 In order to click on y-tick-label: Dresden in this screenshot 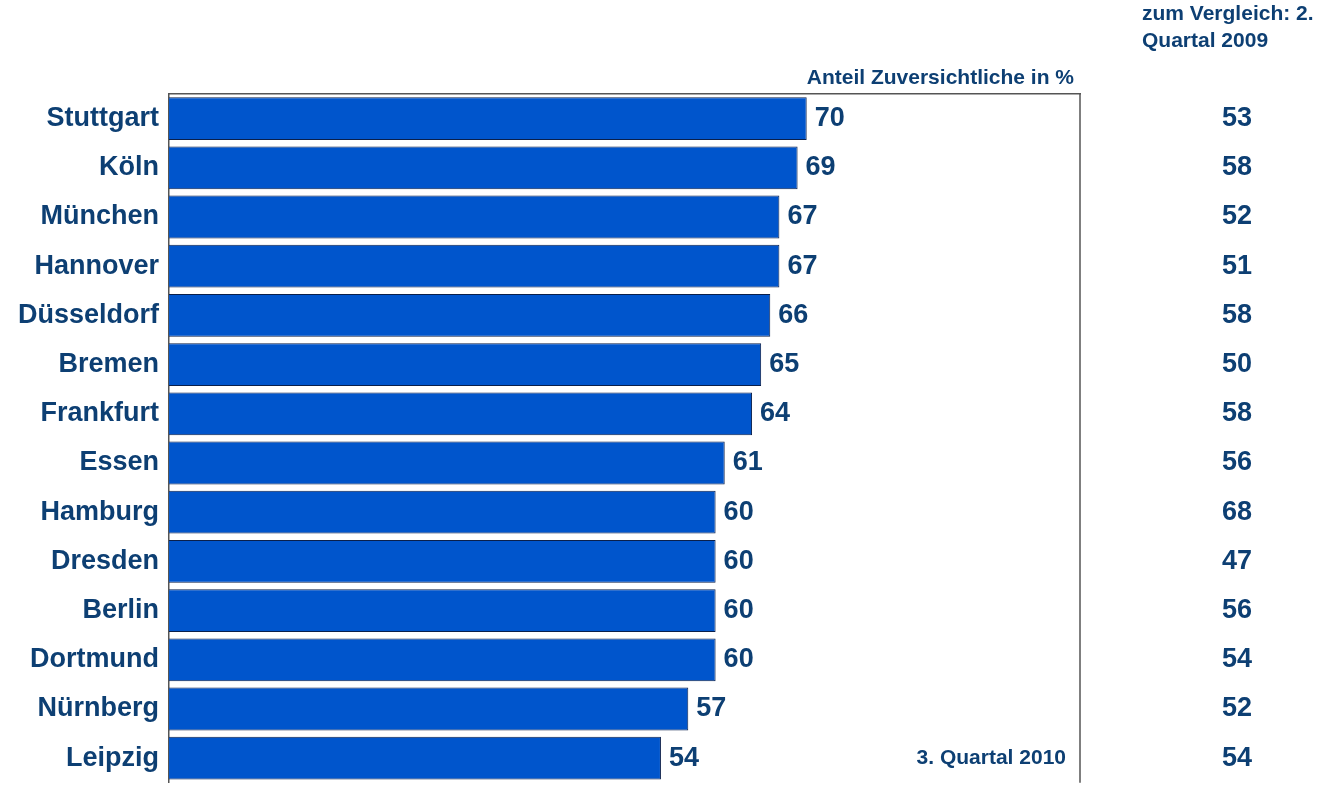, I will do `click(105, 559)`.